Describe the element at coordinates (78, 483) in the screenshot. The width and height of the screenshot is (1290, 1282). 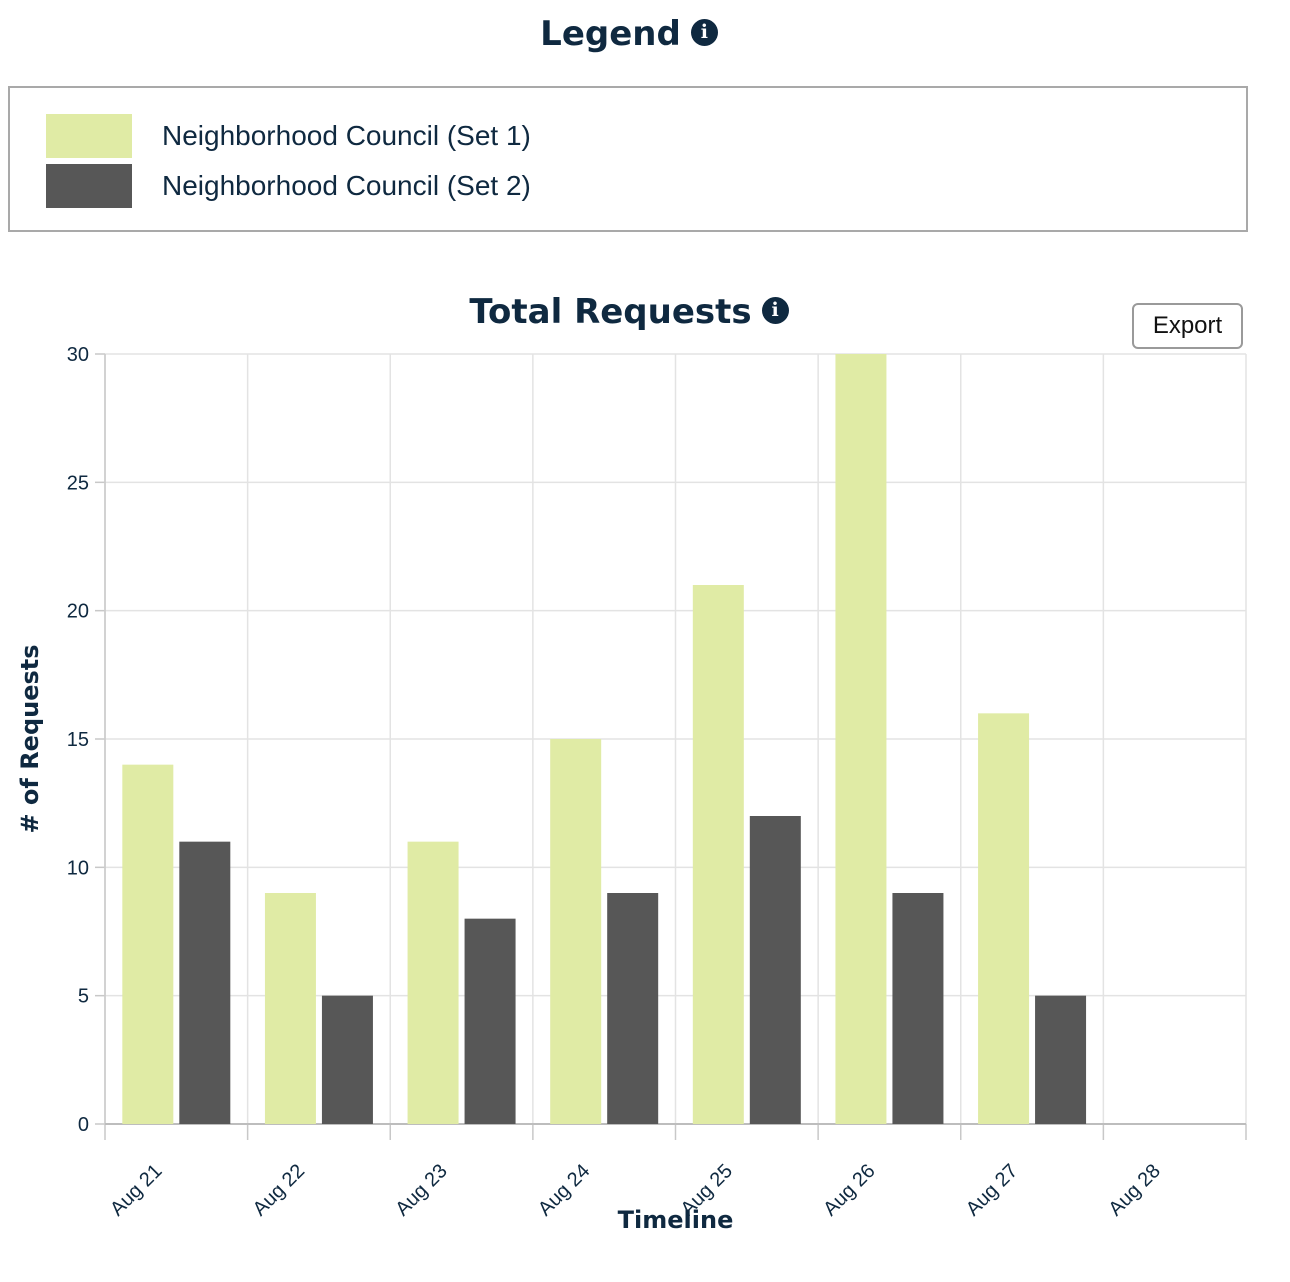
I see `y-tick-label: 25` at that location.